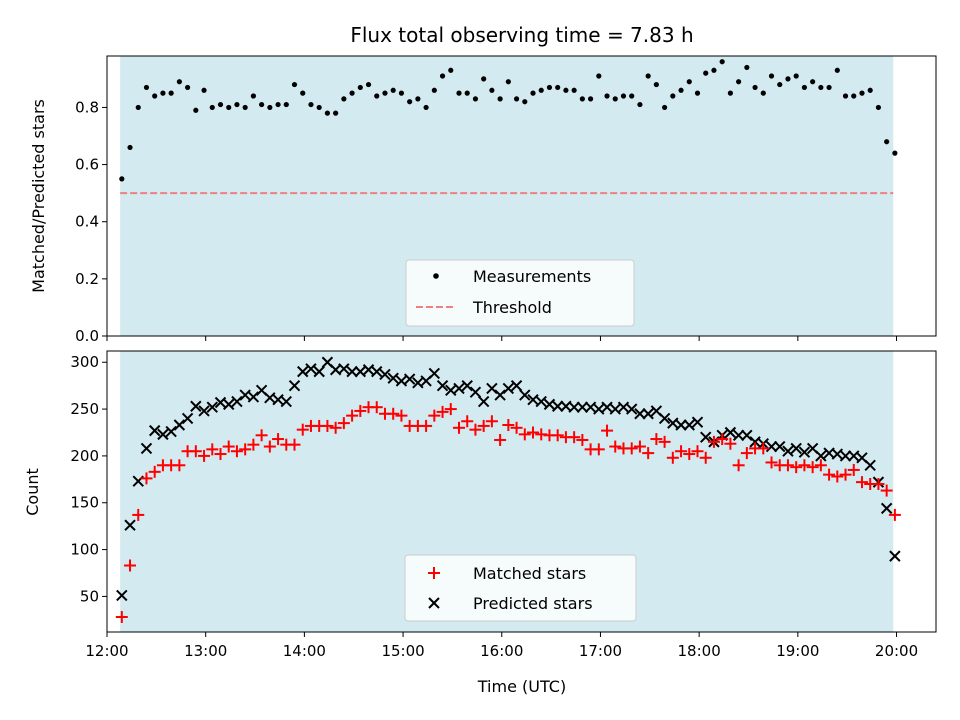 This screenshot has width=960, height=720. I want to click on predicted-stars-legend-label: Predicted stars, so click(533, 603).